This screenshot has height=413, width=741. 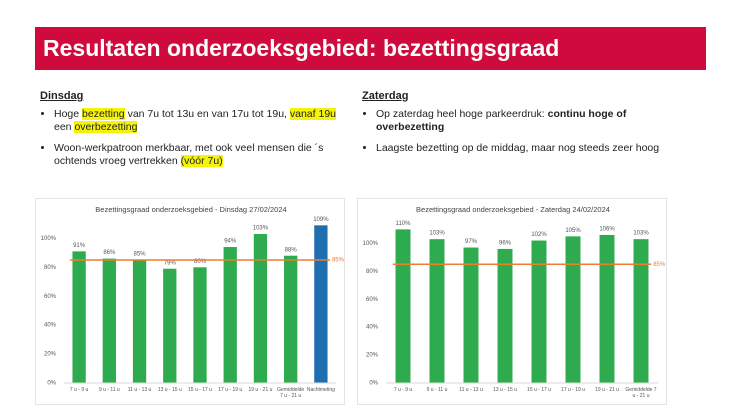 I want to click on column-heading: Zaterdag, so click(x=385, y=96).